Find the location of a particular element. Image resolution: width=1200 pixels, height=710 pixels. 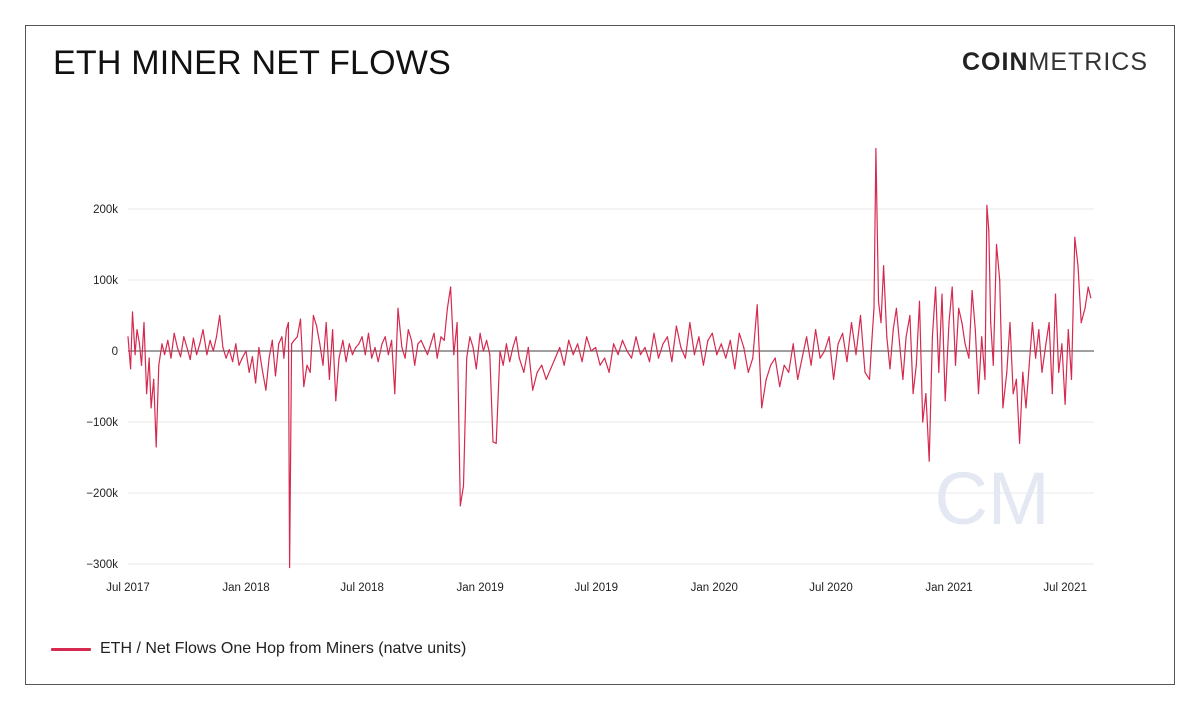

x-tick-label: Jan 2019 is located at coordinates (479, 588).